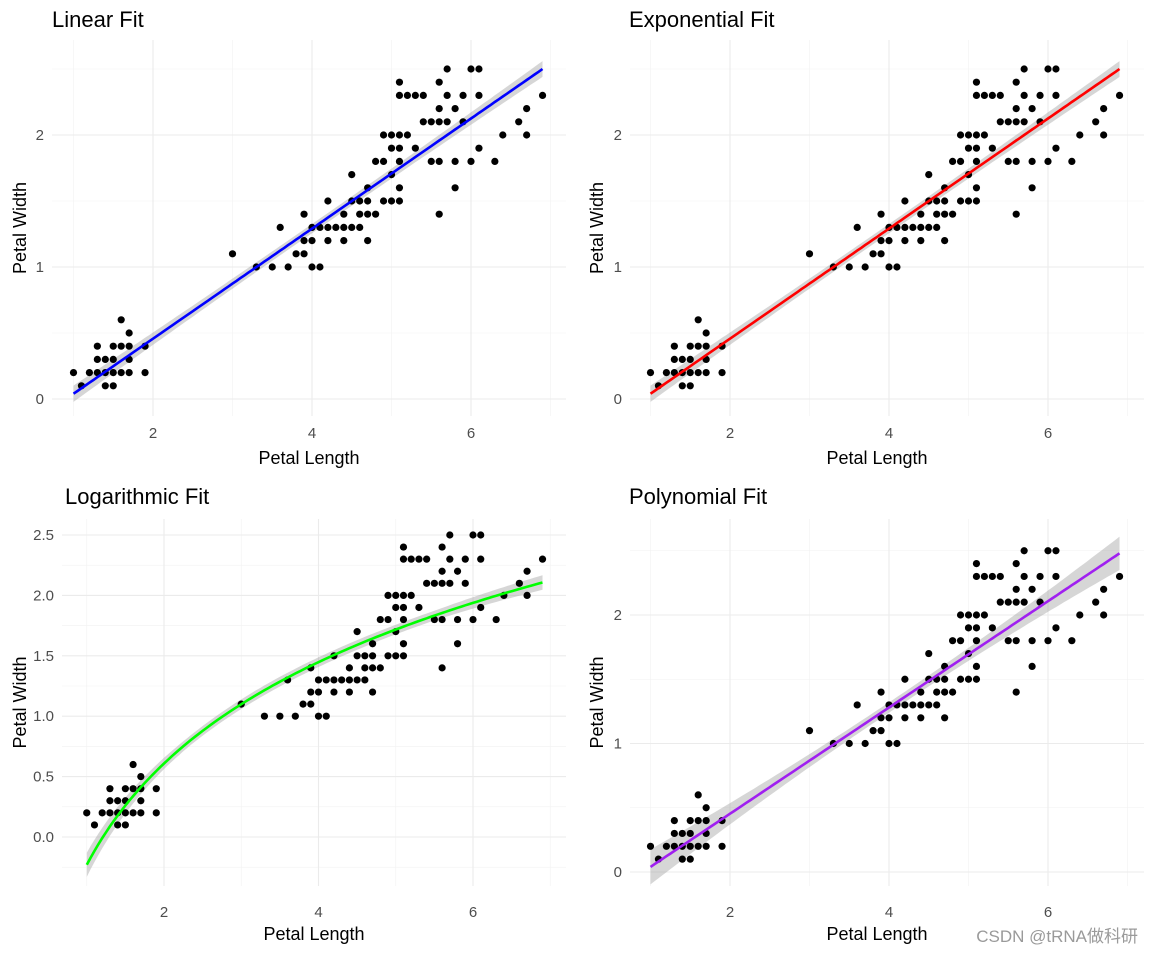  What do you see at coordinates (98, 19) in the screenshot?
I see `chart-title: Linear Fit` at bounding box center [98, 19].